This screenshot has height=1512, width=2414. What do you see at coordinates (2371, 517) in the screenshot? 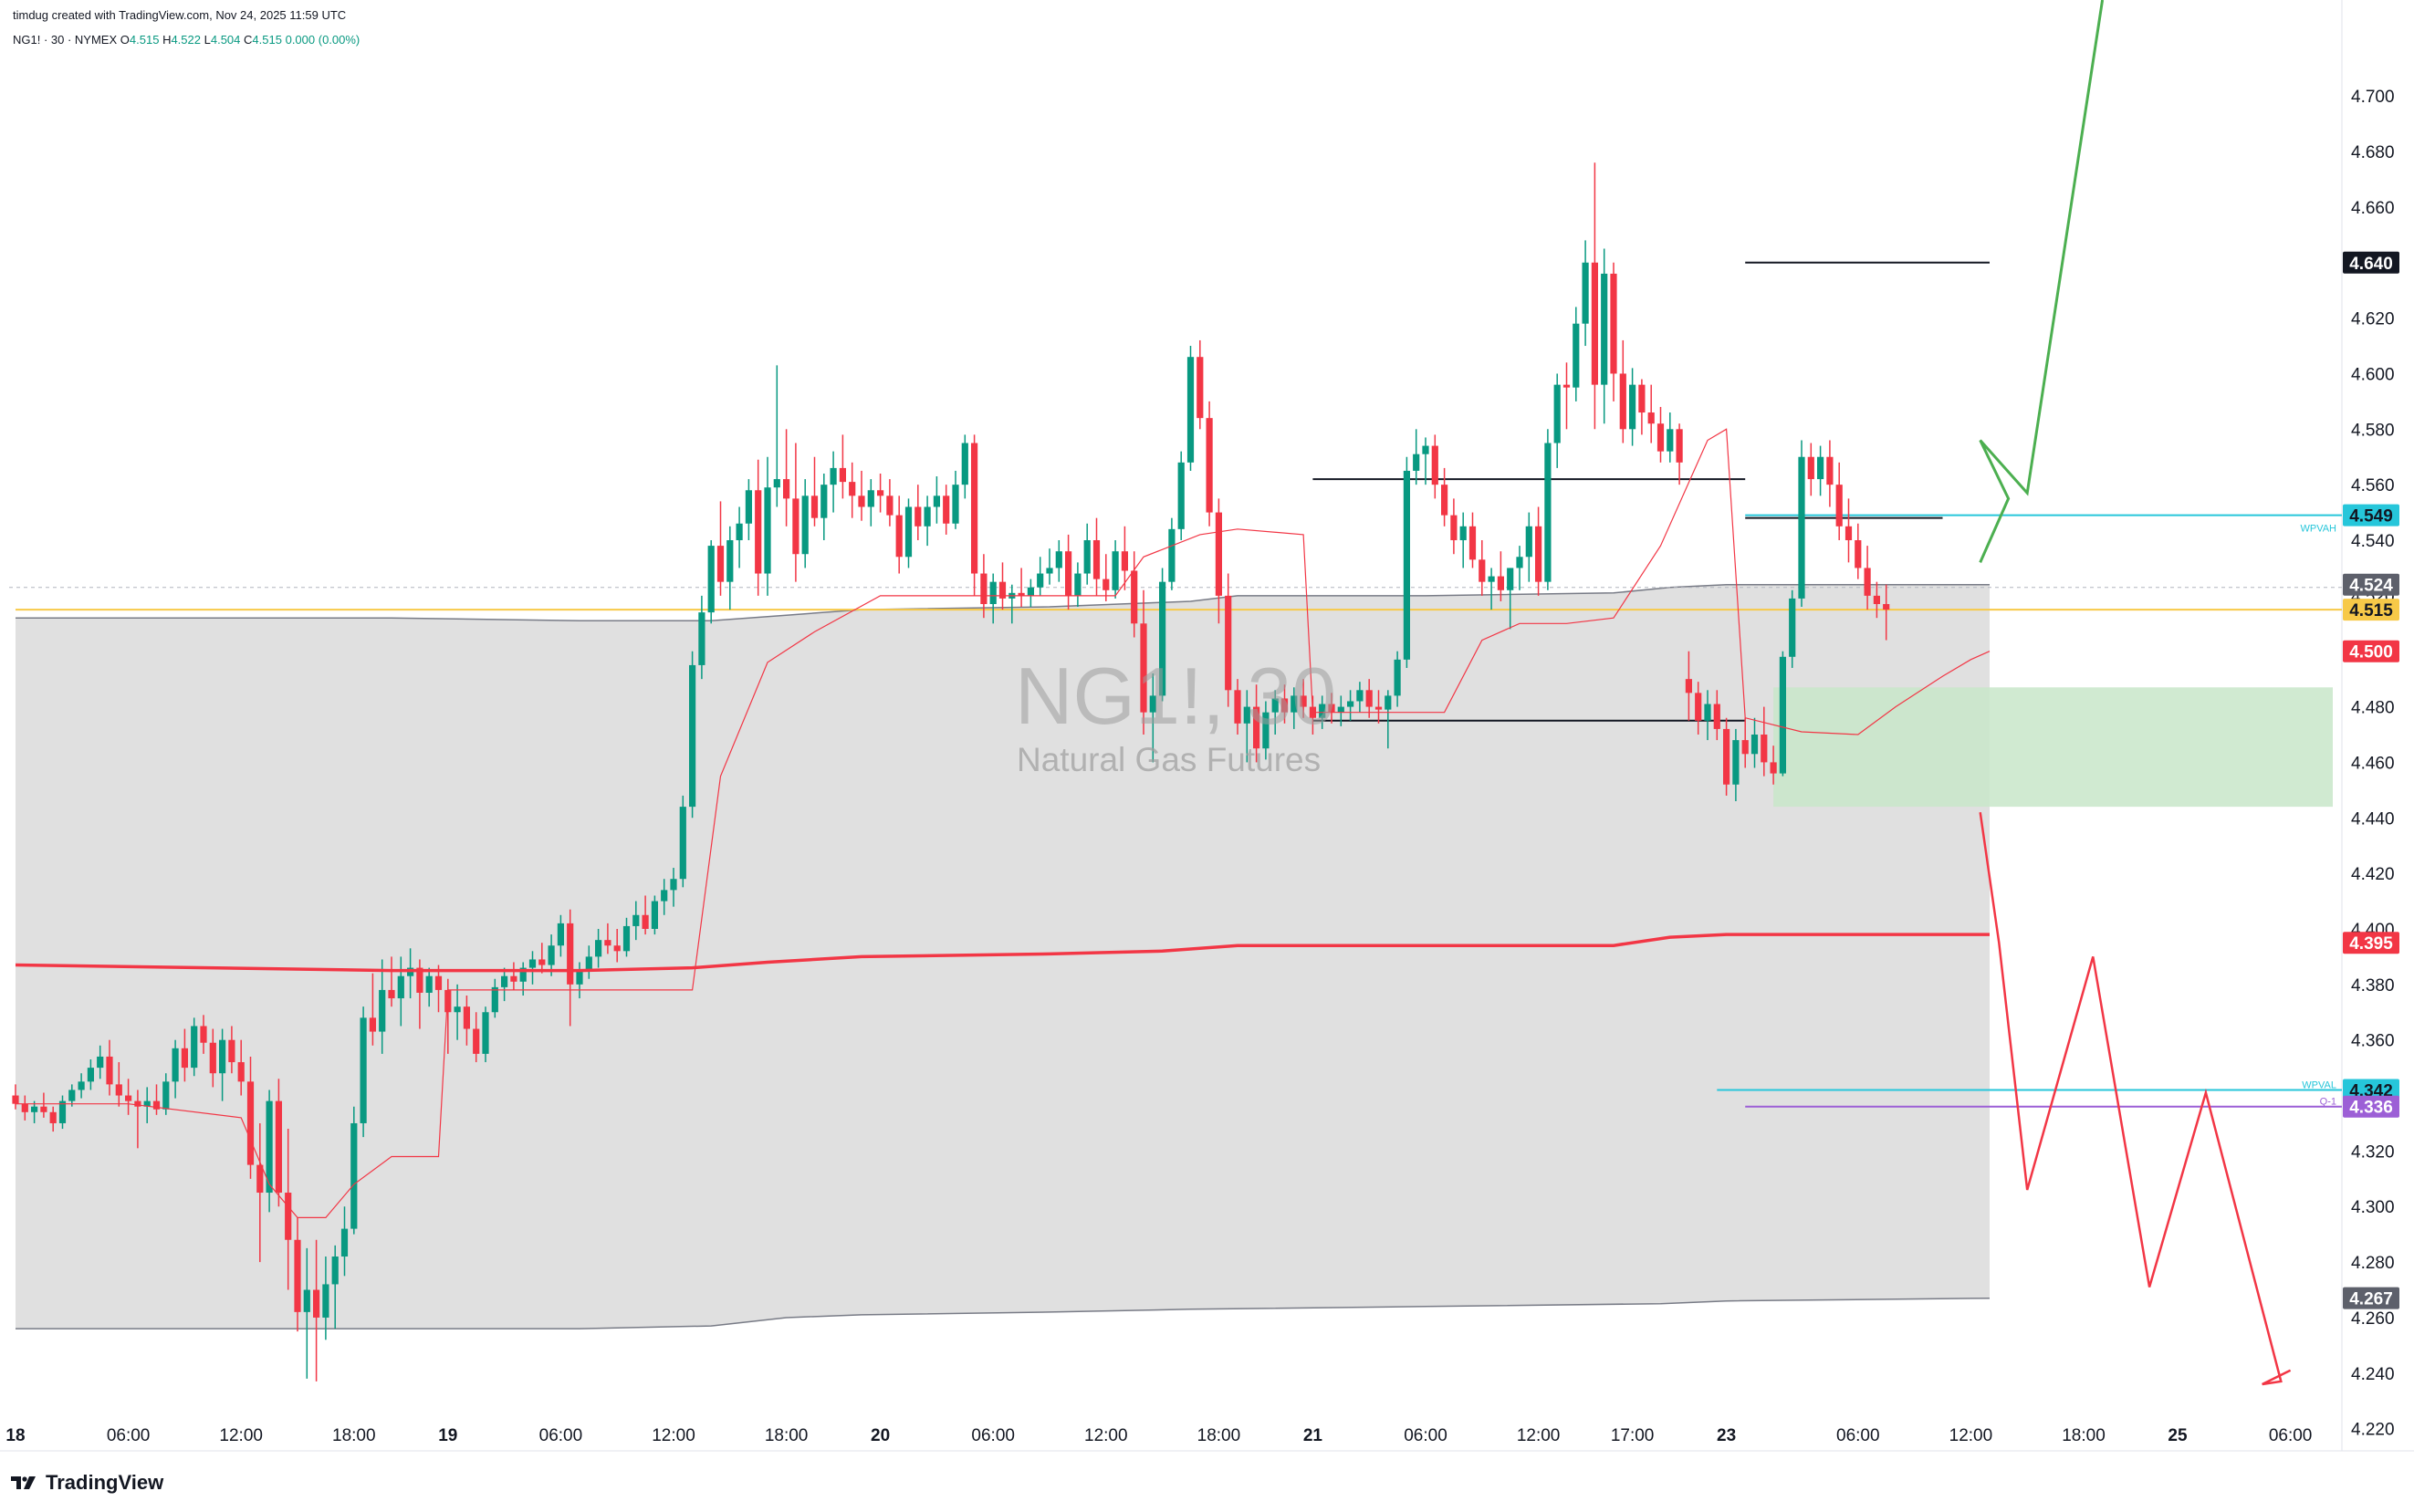
I see `price-tag-text: 4.549` at bounding box center [2371, 517].